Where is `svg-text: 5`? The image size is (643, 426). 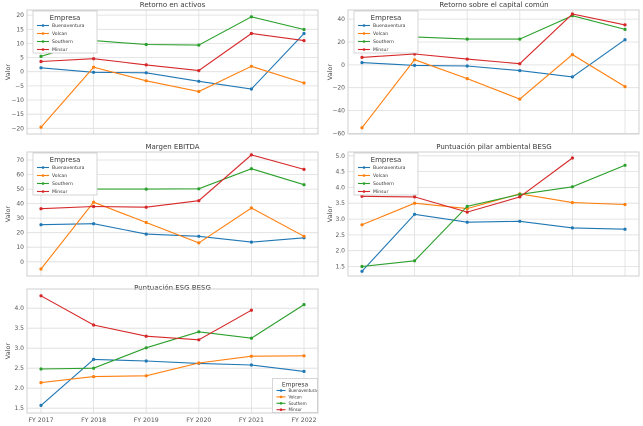
svg-text: 5 is located at coordinates (22, 58).